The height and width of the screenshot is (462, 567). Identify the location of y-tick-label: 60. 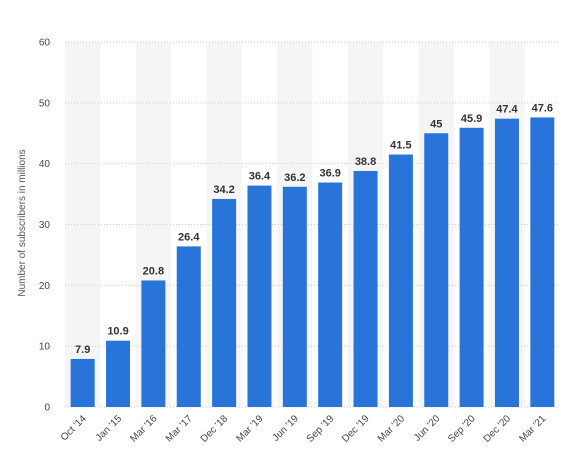
(45, 43).